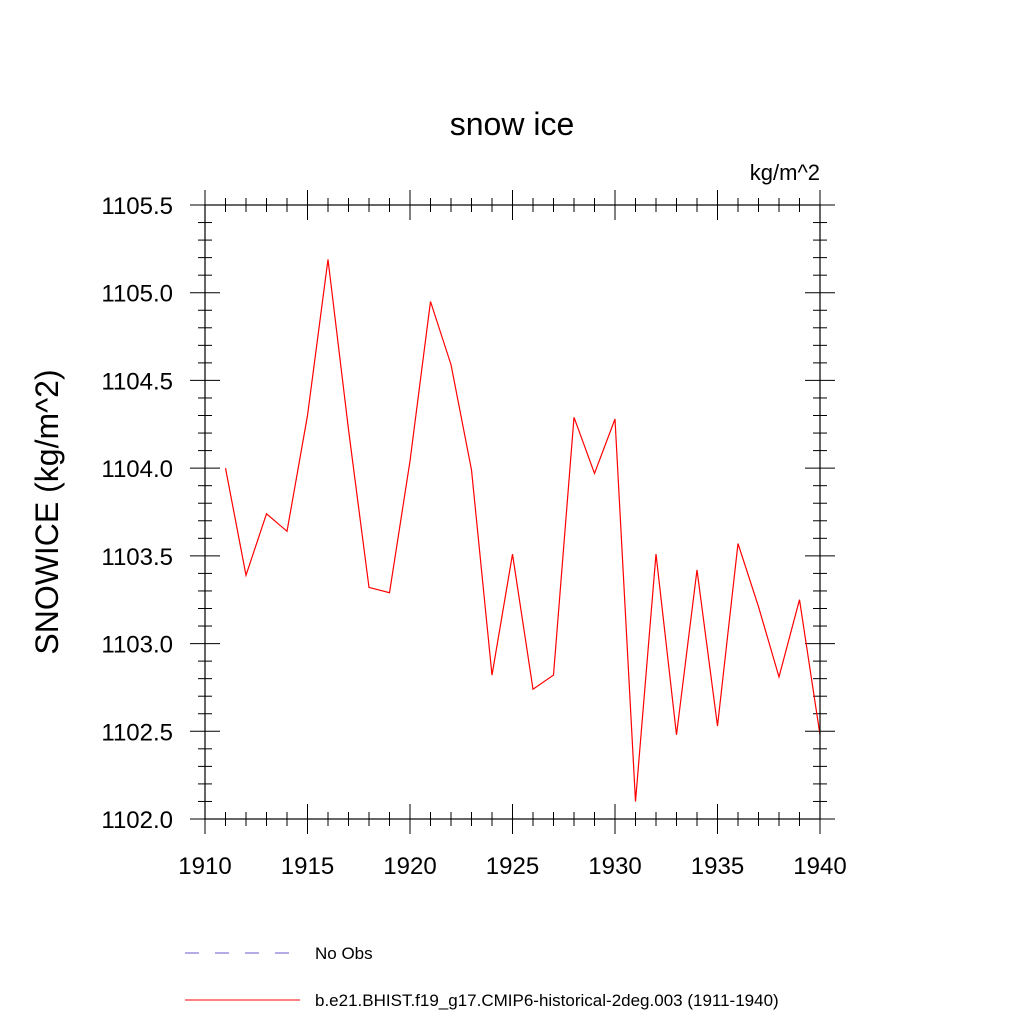 The width and height of the screenshot is (1024, 1024). I want to click on x-tick-label: 1920, so click(409, 866).